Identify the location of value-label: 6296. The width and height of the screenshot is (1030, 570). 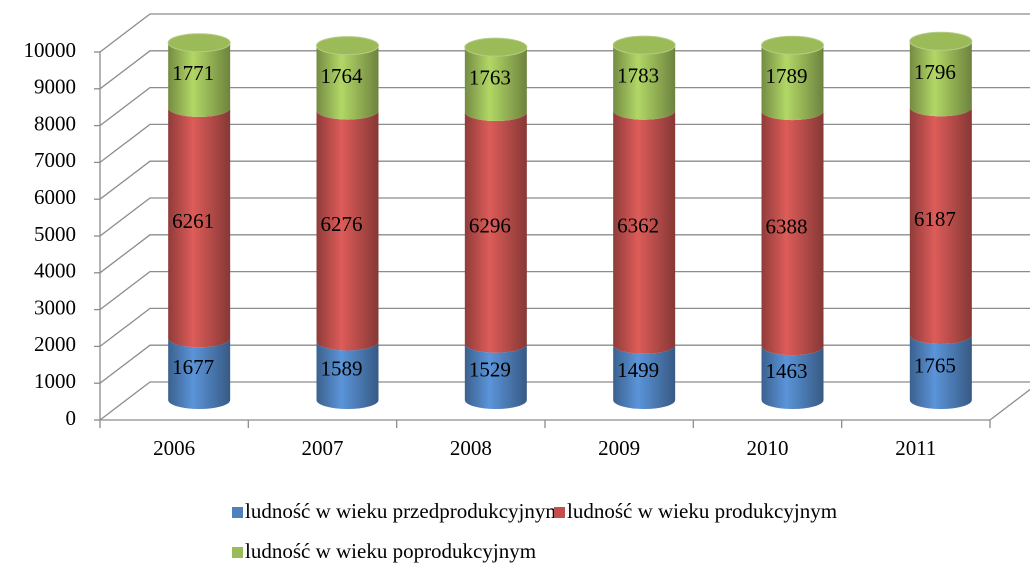
(490, 226).